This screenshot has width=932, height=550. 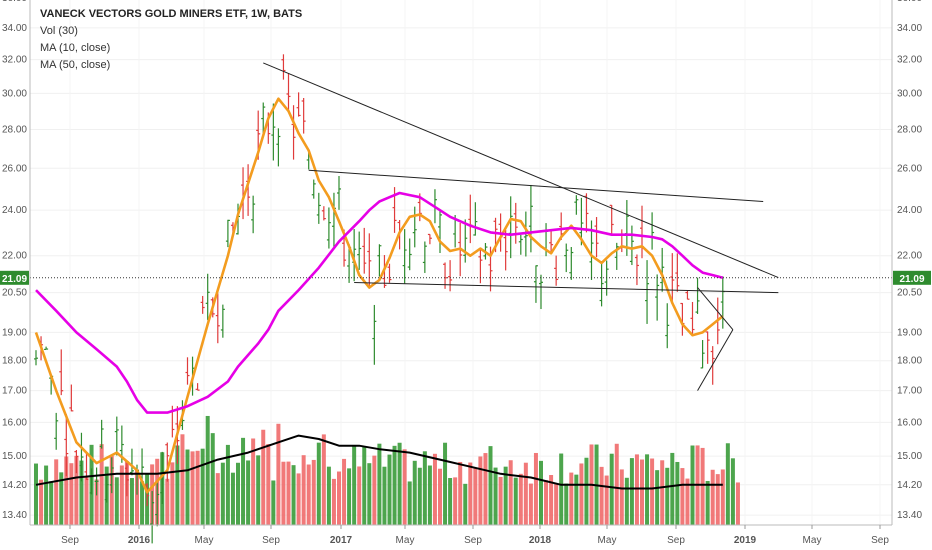 What do you see at coordinates (14, 277) in the screenshot?
I see `last-price-tag-left` at bounding box center [14, 277].